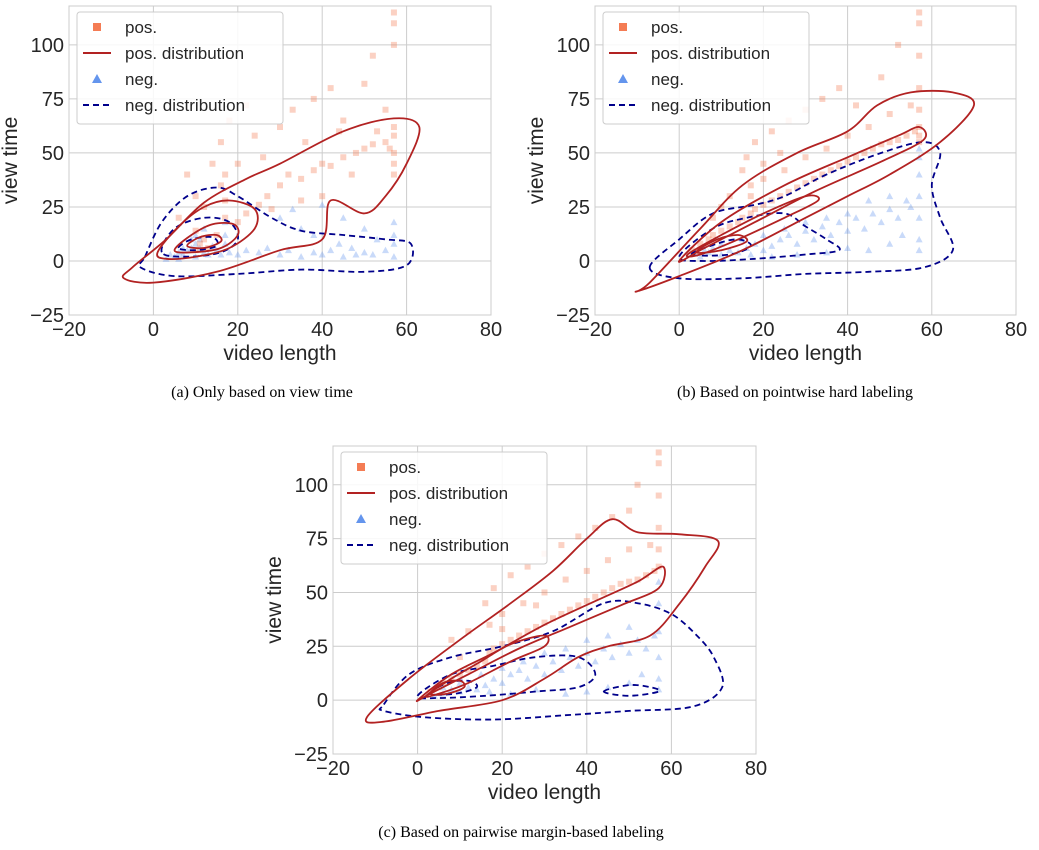  Describe the element at coordinates (184, 53) in the screenshot. I see `legend-pos-distribution: pos. distribution` at that location.